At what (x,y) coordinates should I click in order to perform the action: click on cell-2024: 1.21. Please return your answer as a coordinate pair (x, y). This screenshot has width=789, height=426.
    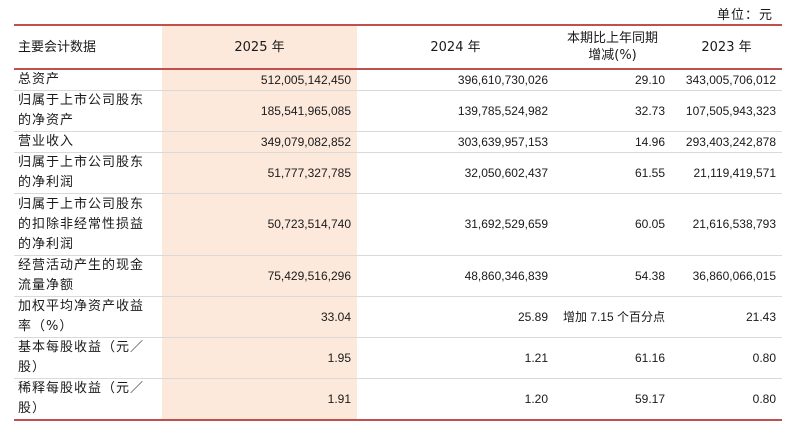
    Looking at the image, I should click on (455, 358).